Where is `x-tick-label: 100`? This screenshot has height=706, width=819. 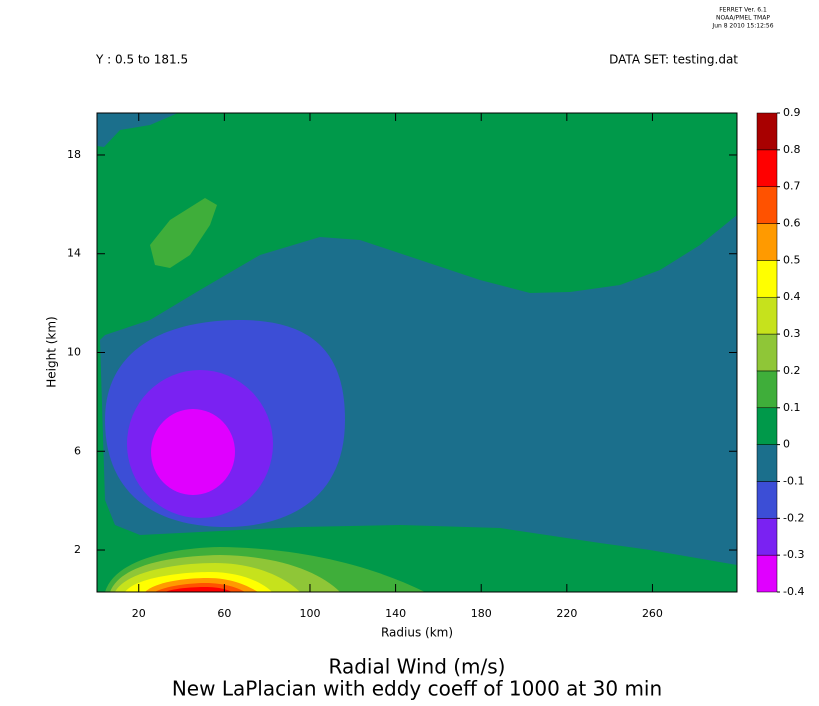
x-tick-label: 100 is located at coordinates (309, 613).